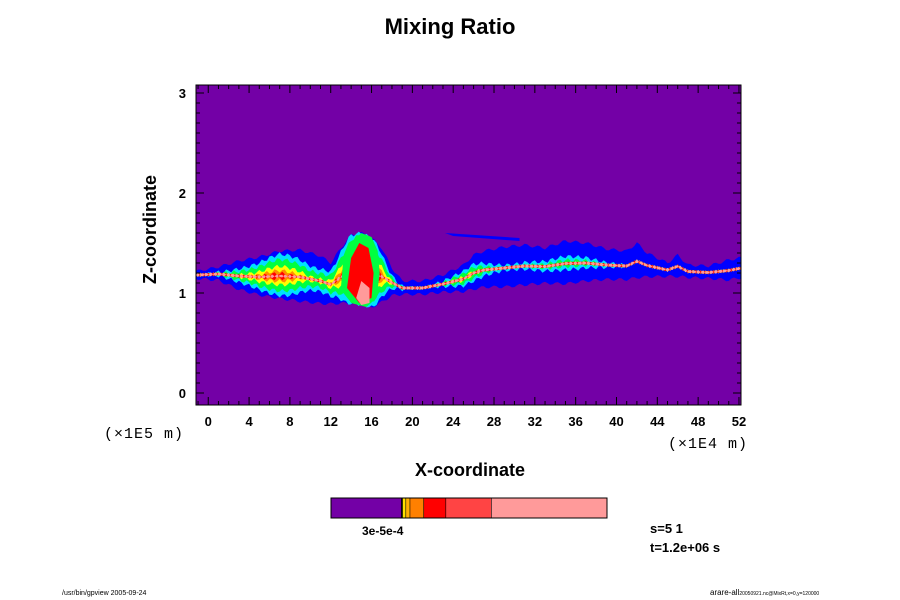 Image resolution: width=900 pixels, height=600 pixels. I want to click on colorbar, so click(469, 508).